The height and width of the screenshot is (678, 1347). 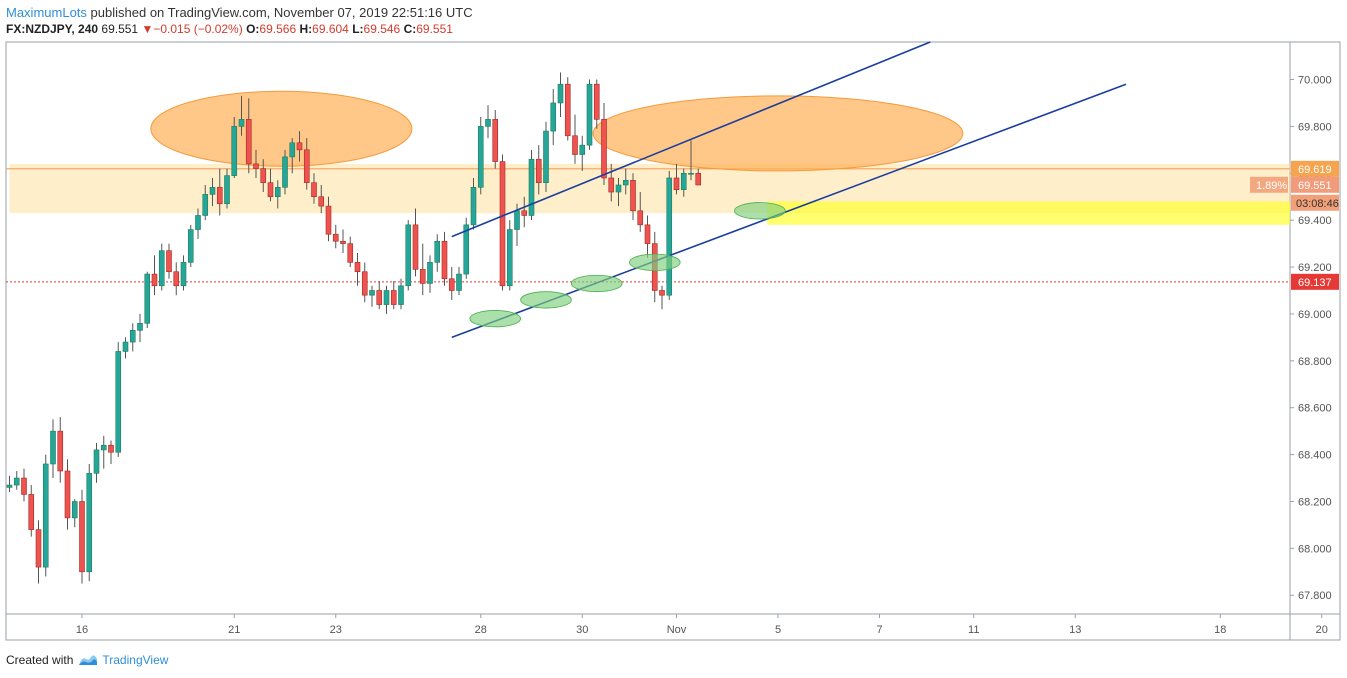 What do you see at coordinates (434, 29) in the screenshot?
I see `close-value: 69.551` at bounding box center [434, 29].